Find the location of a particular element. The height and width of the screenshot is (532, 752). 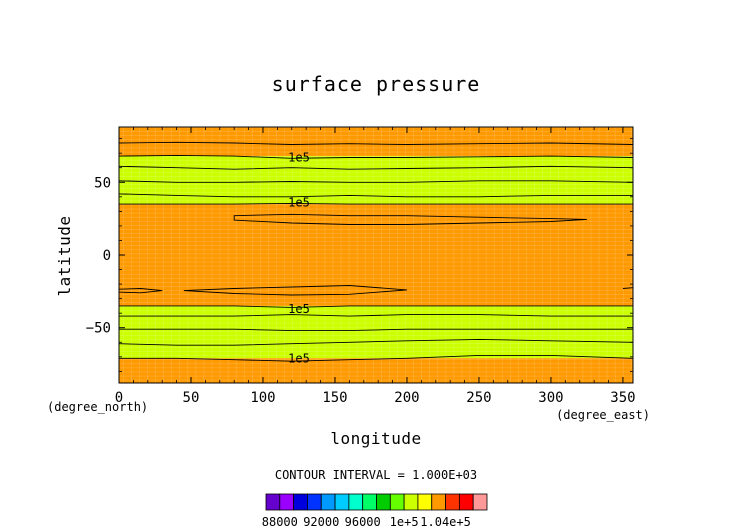

y-tick-label: −50 is located at coordinates (98, 329).